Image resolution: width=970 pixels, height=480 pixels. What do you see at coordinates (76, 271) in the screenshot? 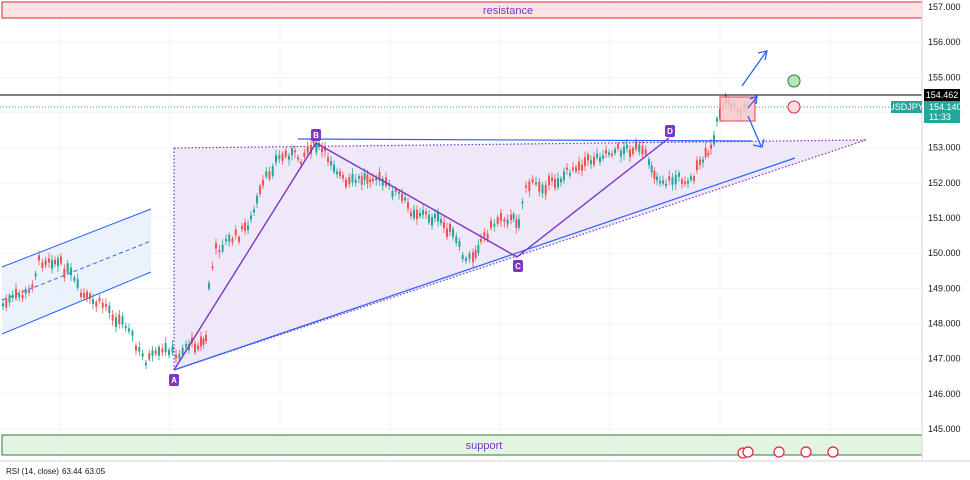
I see `rising-channel` at bounding box center [76, 271].